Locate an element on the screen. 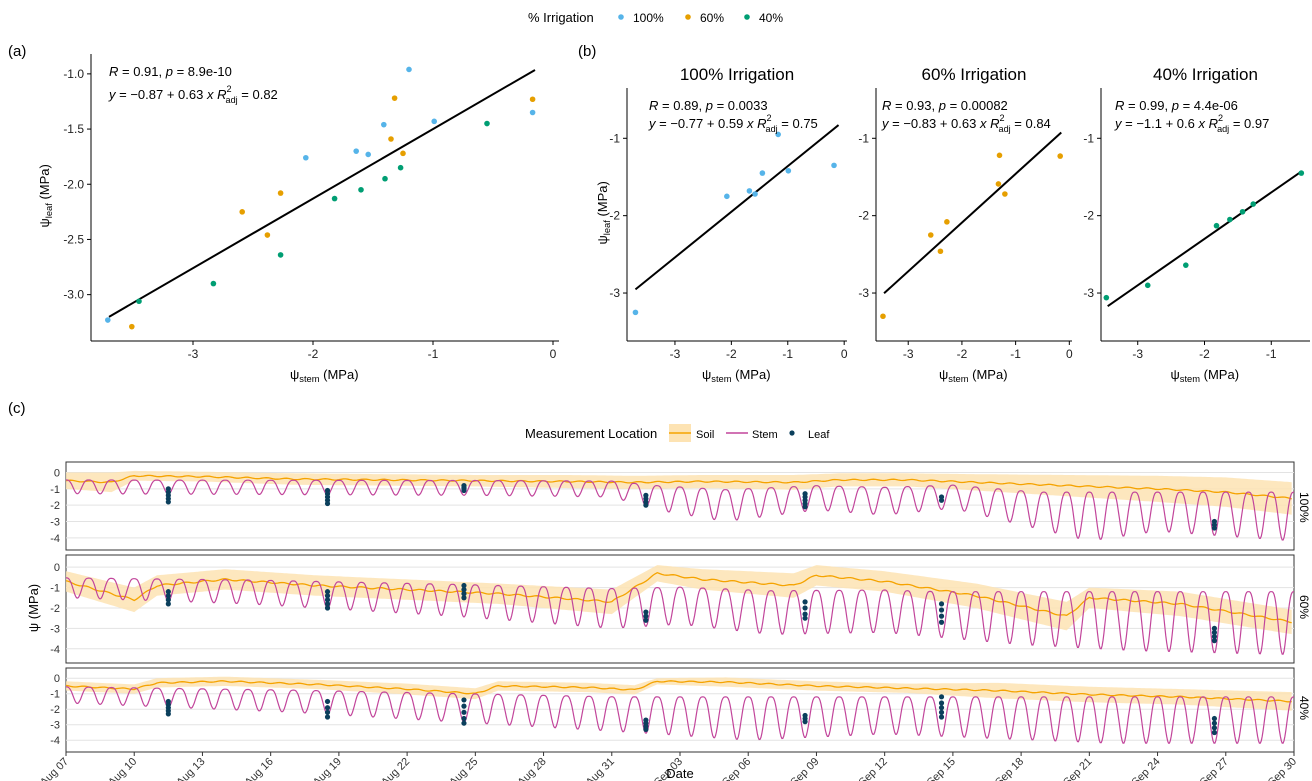  panel-label-c: (c) is located at coordinates (17, 408).